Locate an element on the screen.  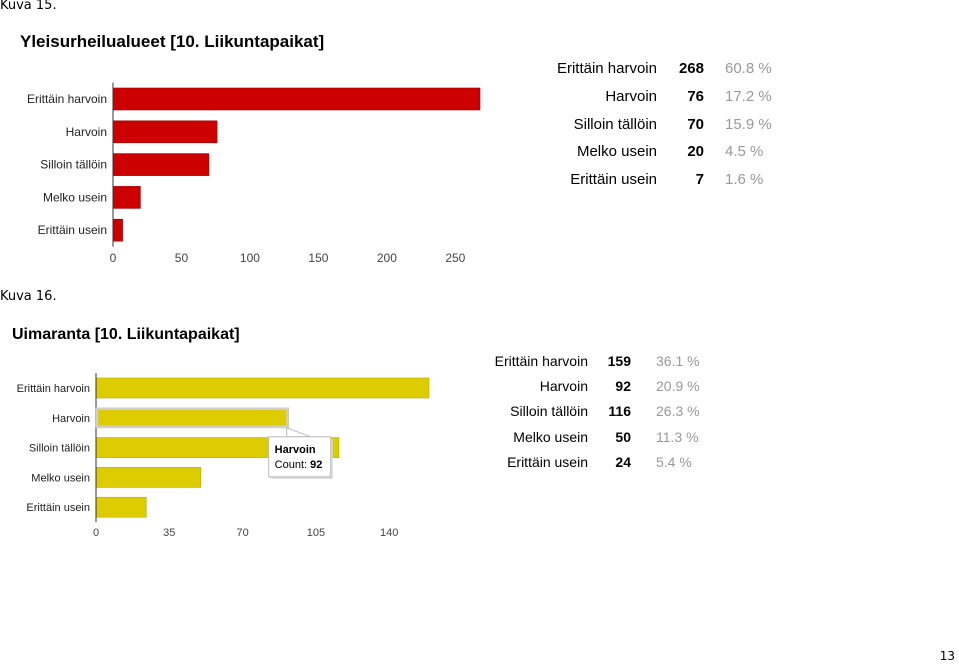
bar-highlight is located at coordinates (192, 418).